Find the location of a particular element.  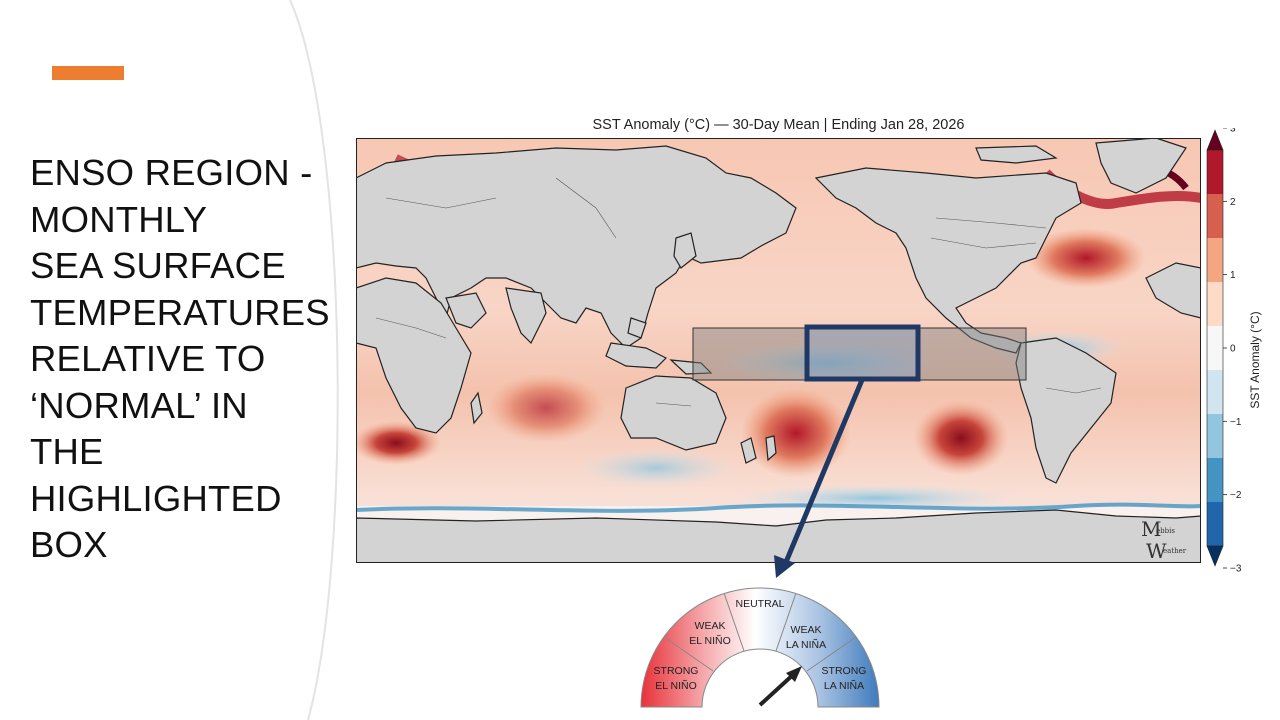

gauge-dividers is located at coordinates (760, 632).